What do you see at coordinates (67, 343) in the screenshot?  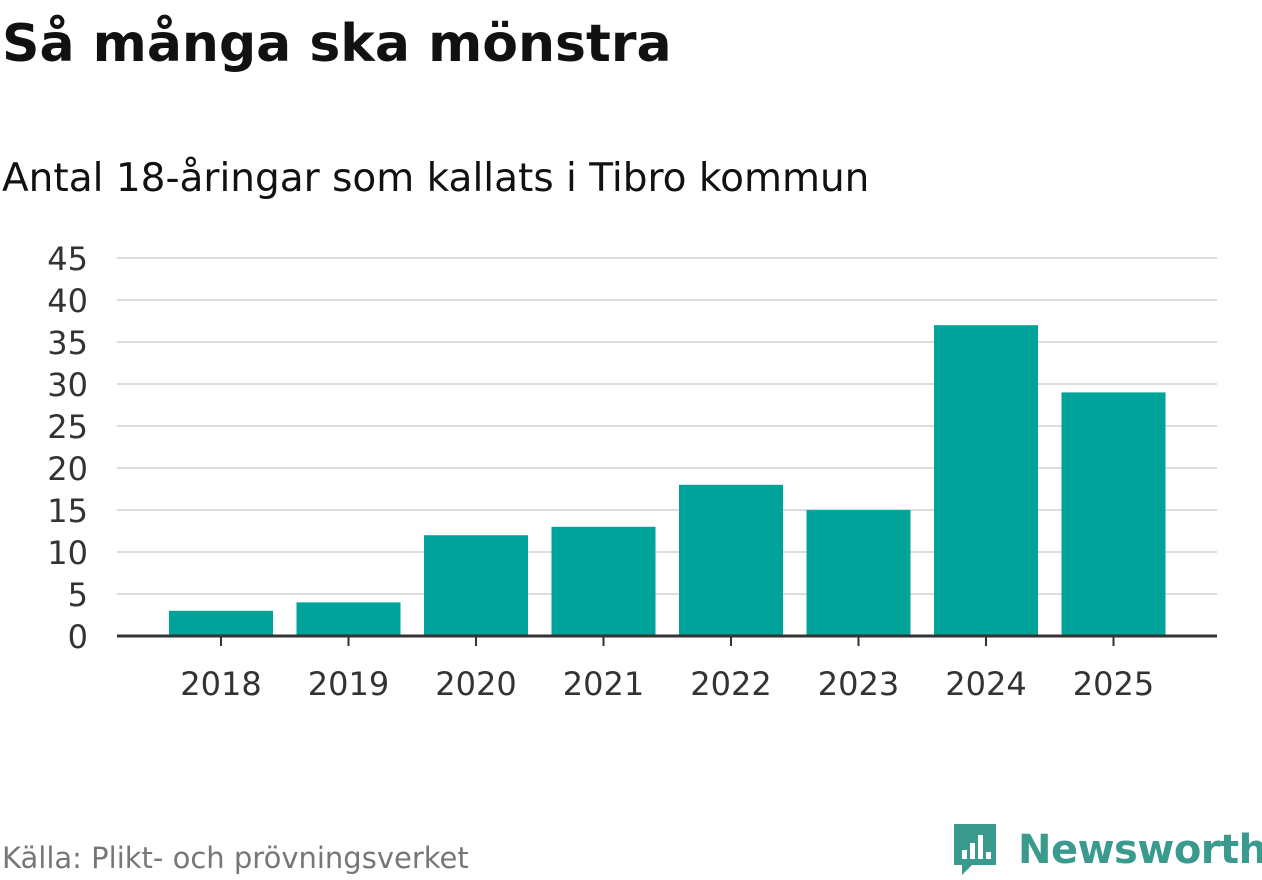 I see `y-tick-label: 35` at bounding box center [67, 343].